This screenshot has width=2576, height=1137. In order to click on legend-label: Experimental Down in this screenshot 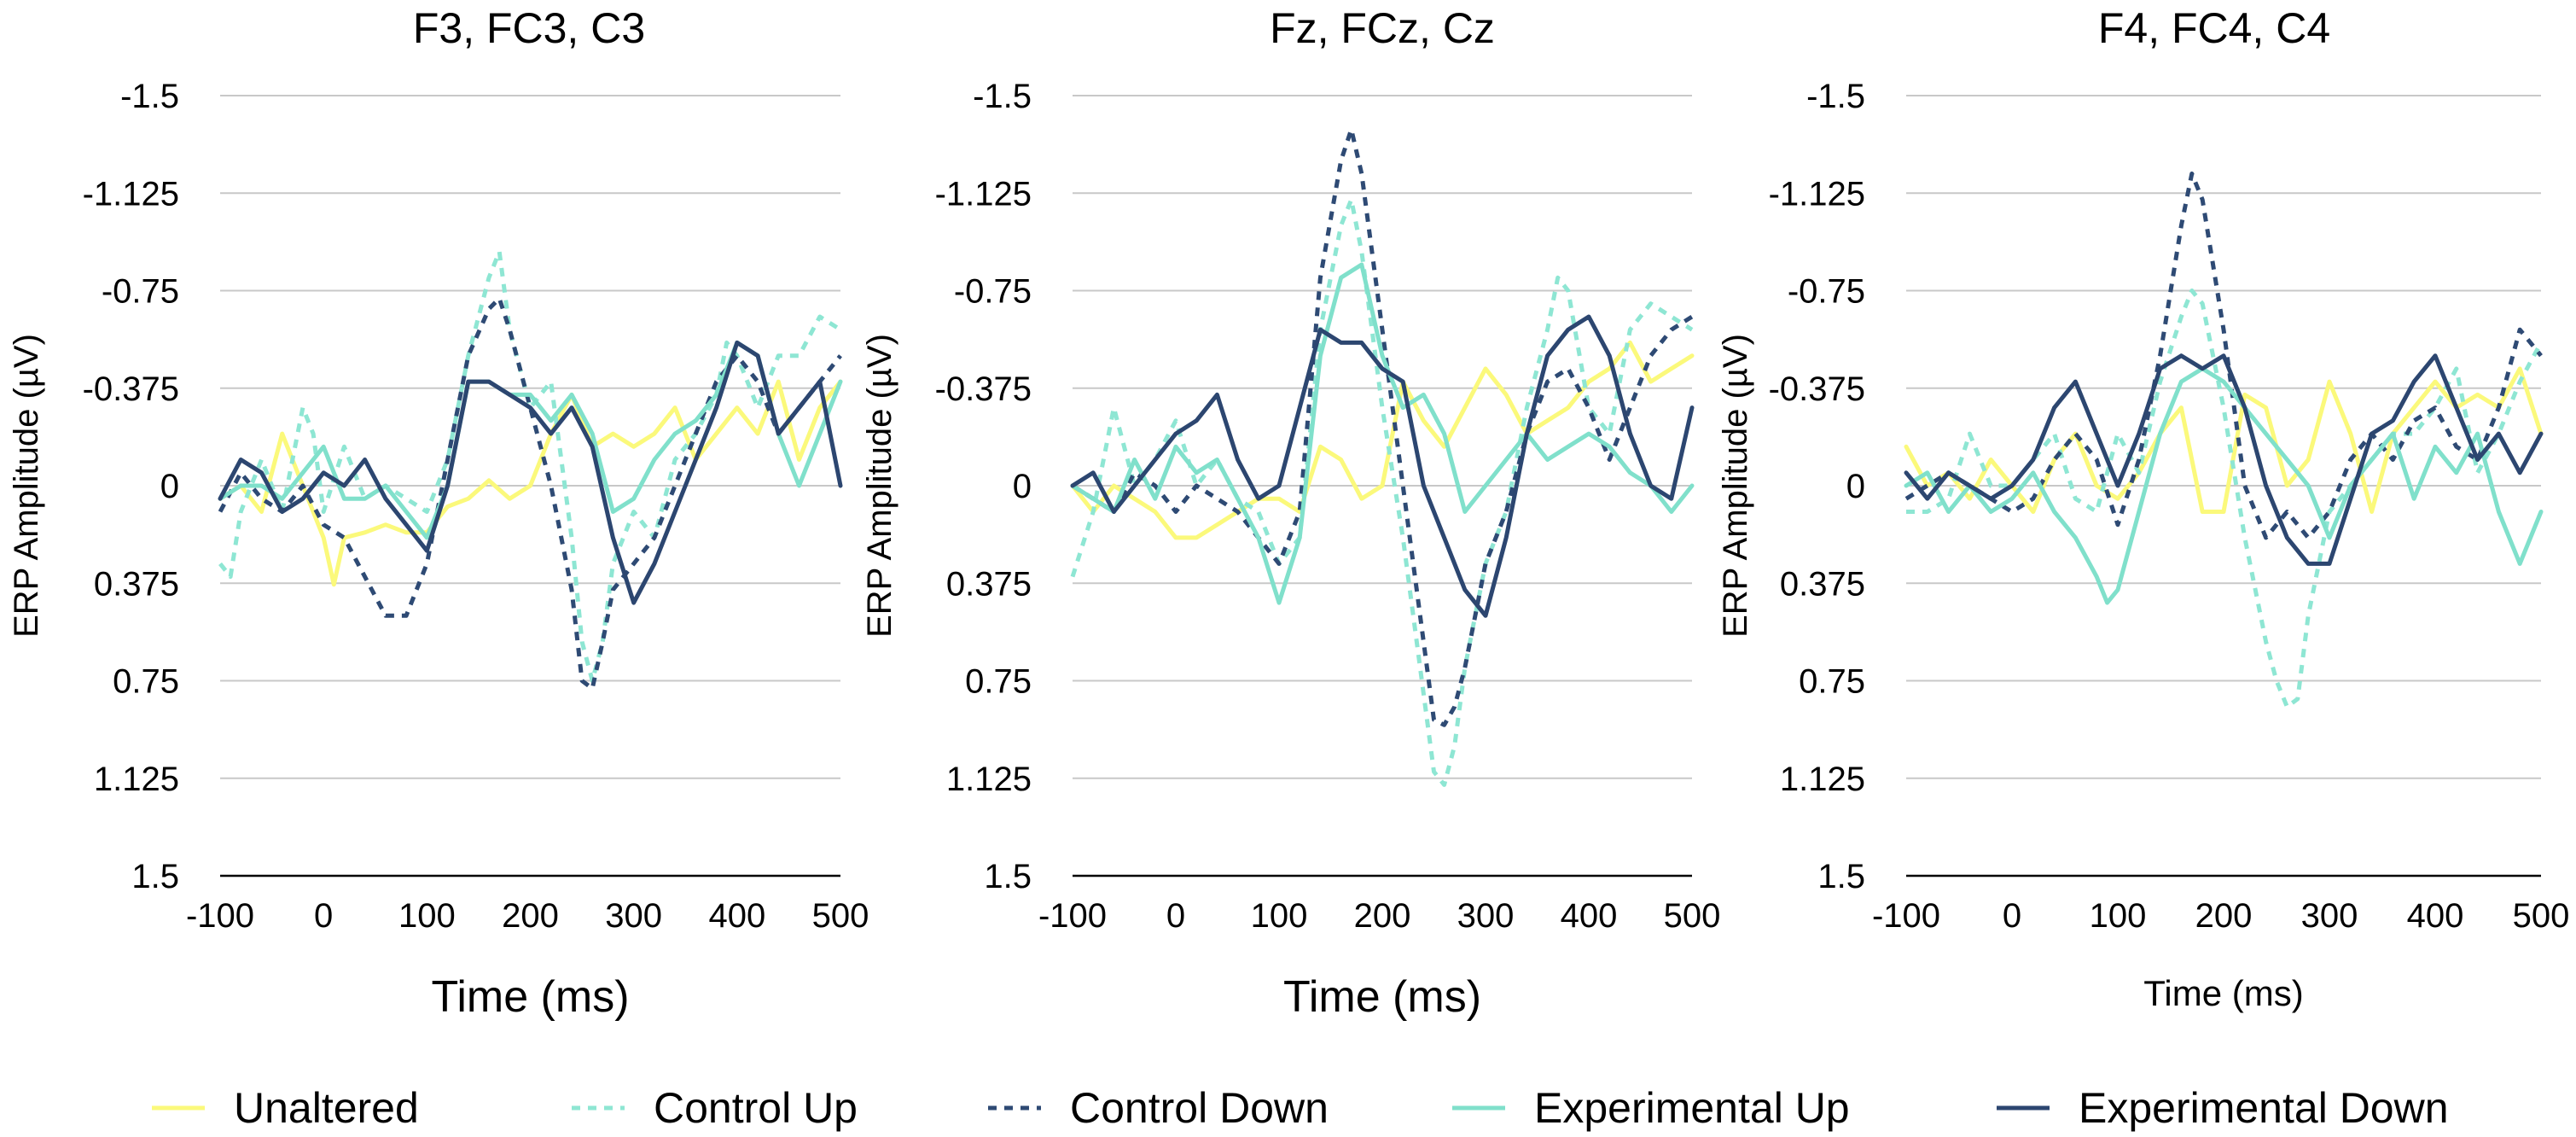, I will do `click(2264, 1108)`.